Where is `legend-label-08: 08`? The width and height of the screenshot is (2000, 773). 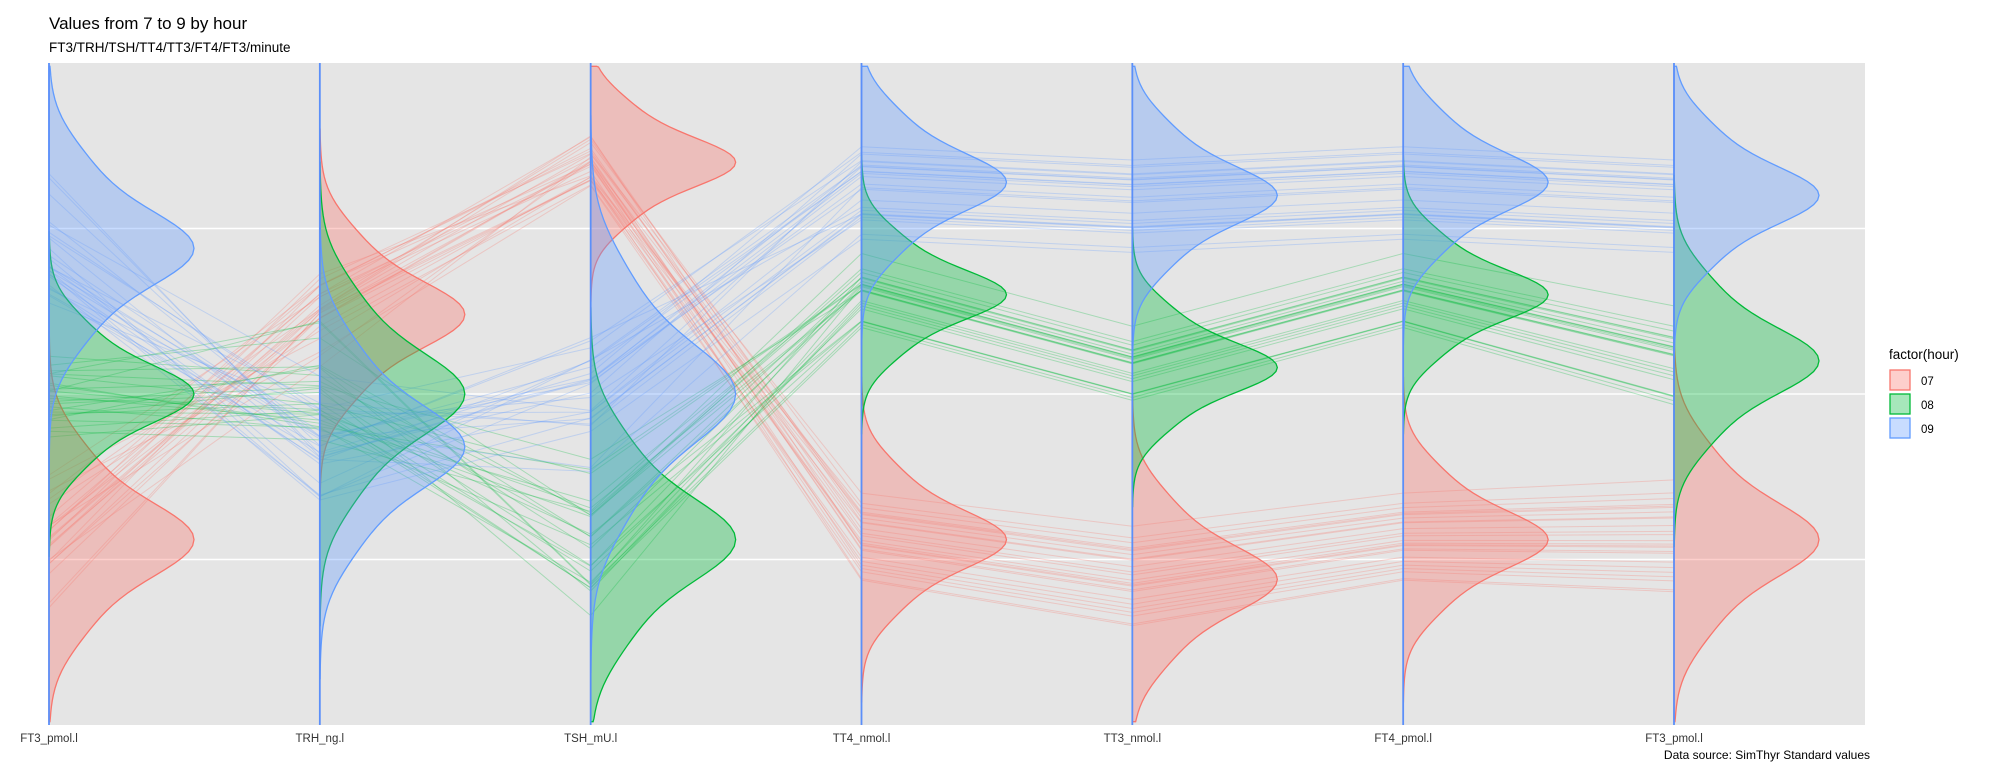 legend-label-08: 08 is located at coordinates (1927, 406).